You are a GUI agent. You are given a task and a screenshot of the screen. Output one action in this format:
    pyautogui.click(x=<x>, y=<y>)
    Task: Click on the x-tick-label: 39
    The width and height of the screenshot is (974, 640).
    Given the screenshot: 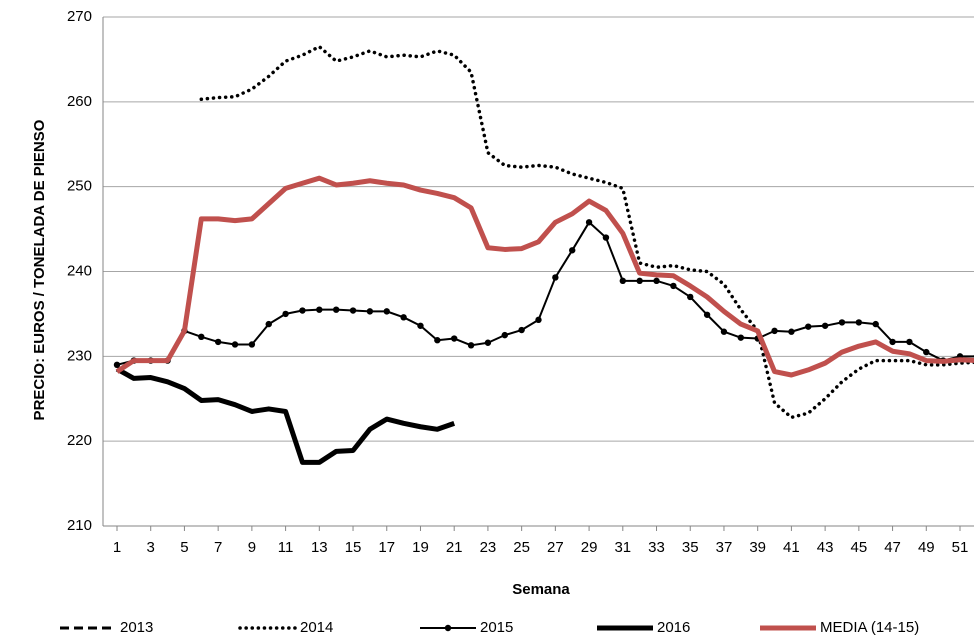 What is the action you would take?
    pyautogui.click(x=757, y=547)
    